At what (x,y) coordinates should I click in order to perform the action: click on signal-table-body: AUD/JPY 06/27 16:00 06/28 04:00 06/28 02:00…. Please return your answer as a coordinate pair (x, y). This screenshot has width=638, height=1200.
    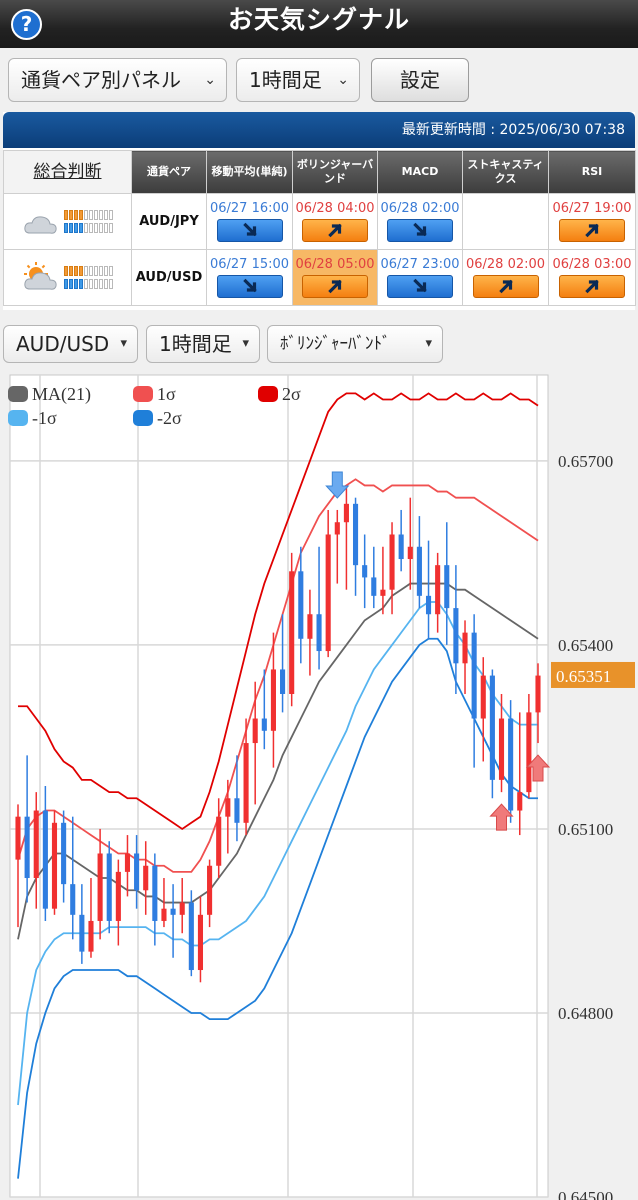
    Looking at the image, I should click on (319, 249).